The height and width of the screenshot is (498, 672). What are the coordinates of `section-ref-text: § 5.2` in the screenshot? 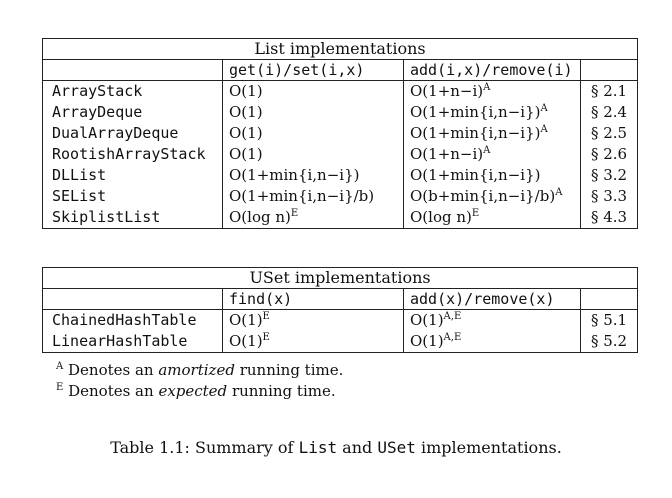 It's located at (609, 341).